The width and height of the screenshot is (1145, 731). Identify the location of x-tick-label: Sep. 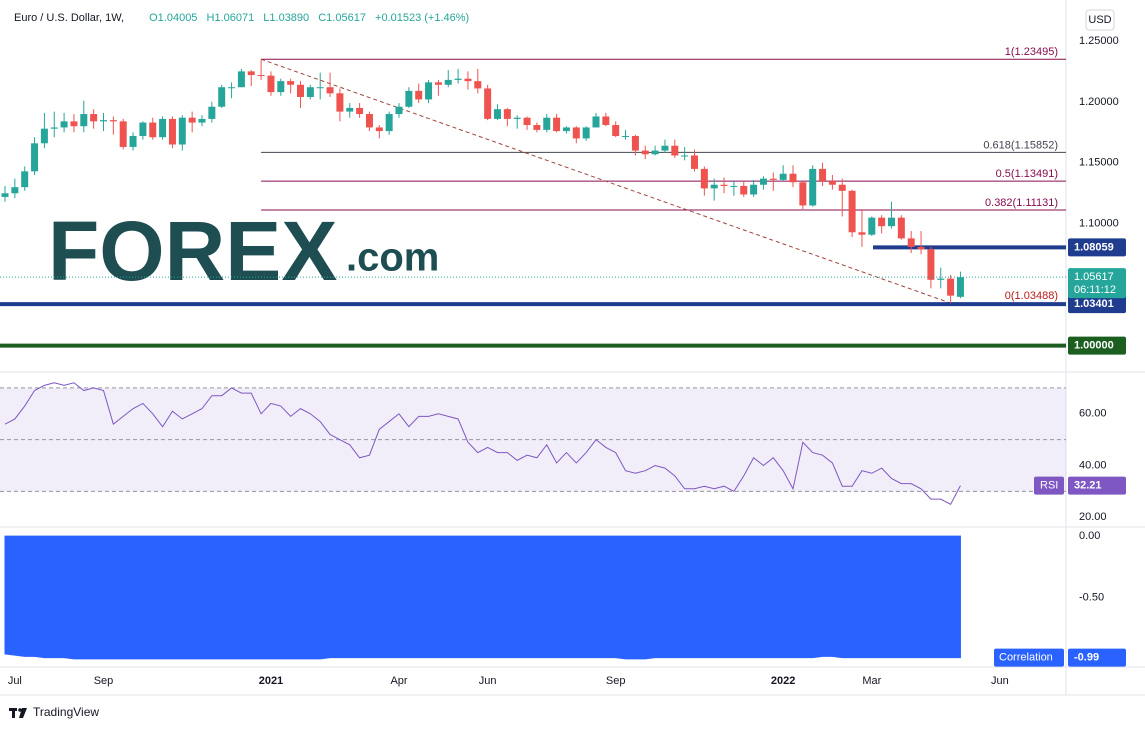
(616, 681).